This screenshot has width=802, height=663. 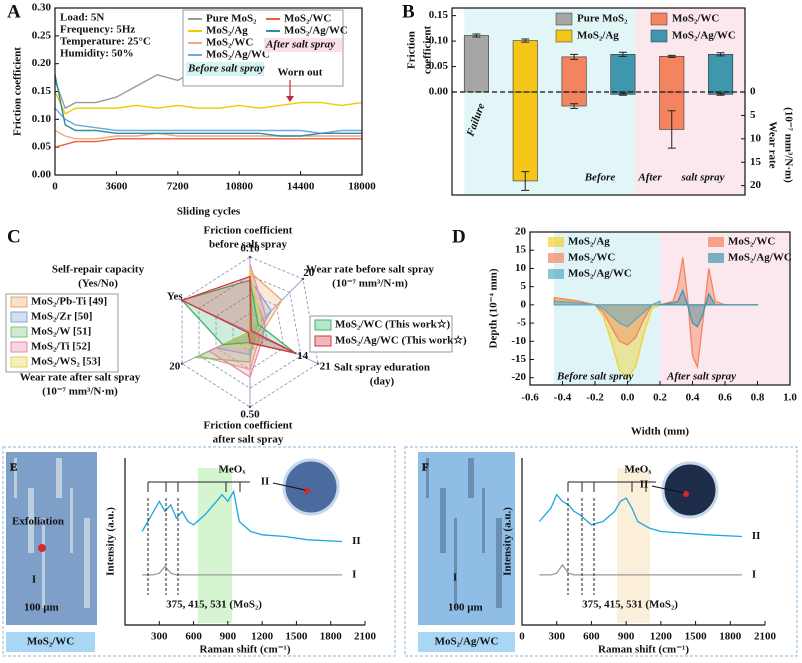 What do you see at coordinates (51, 538) in the screenshot?
I see `micrograph` at bounding box center [51, 538].